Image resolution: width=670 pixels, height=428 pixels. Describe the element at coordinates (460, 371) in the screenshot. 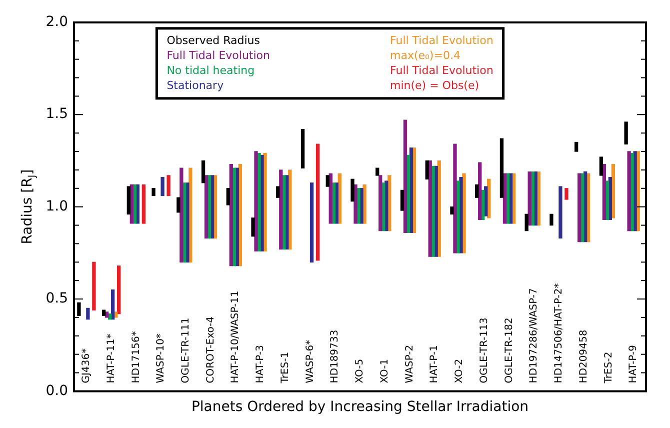

I see `x-tick-label: XO-2` at that location.